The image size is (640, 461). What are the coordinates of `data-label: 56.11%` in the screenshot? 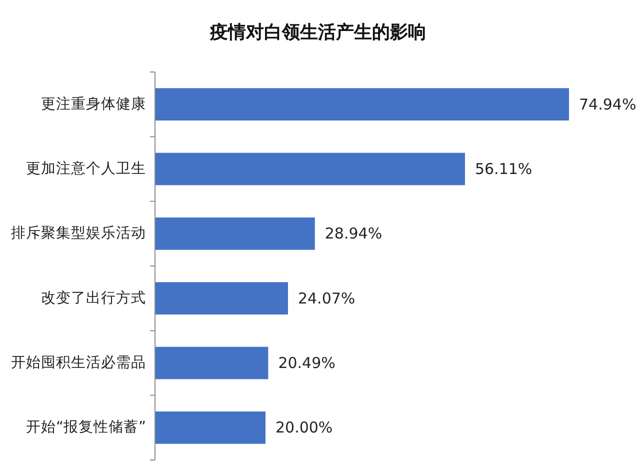 It's located at (503, 169).